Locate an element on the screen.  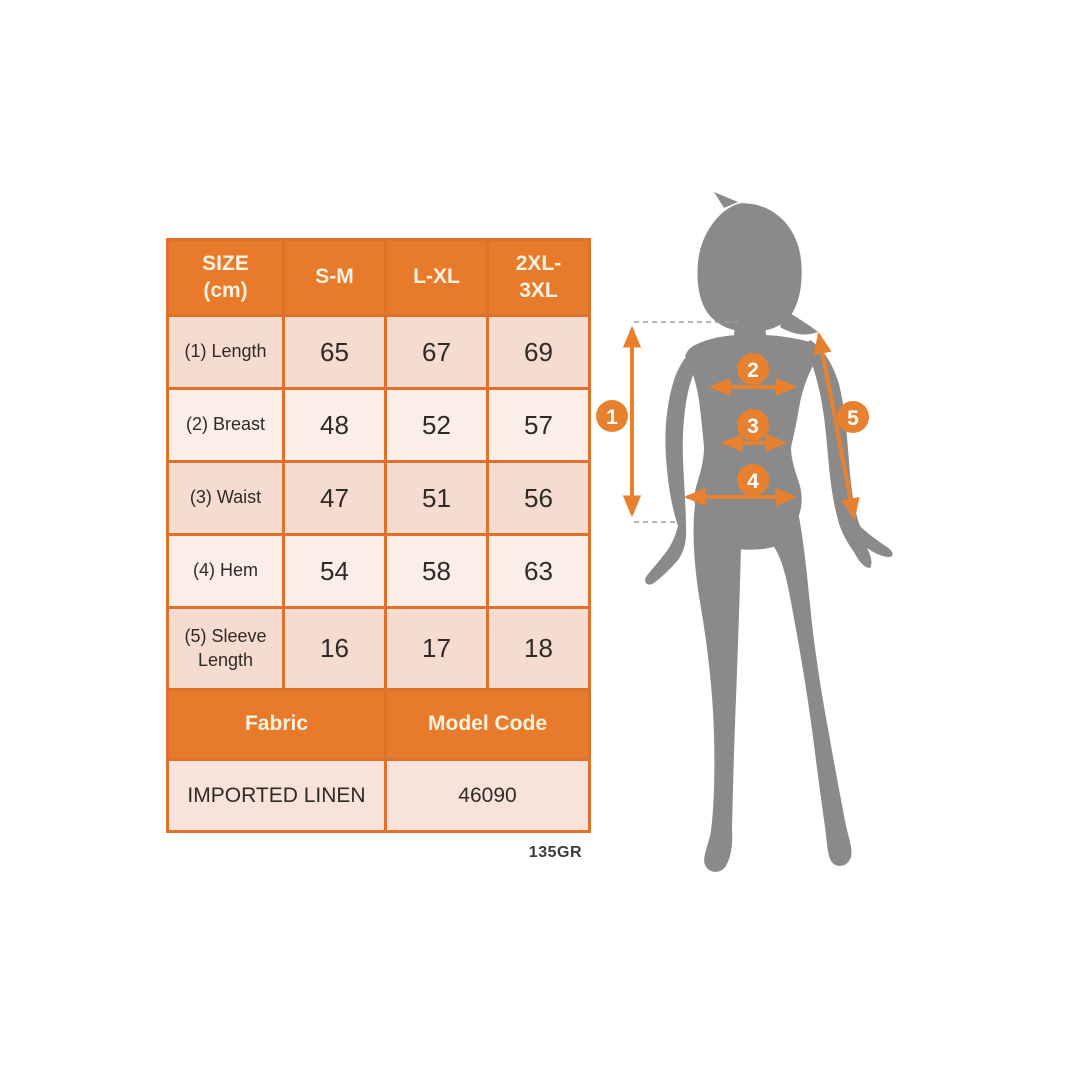
cell-value: 57 is located at coordinates (538, 425).